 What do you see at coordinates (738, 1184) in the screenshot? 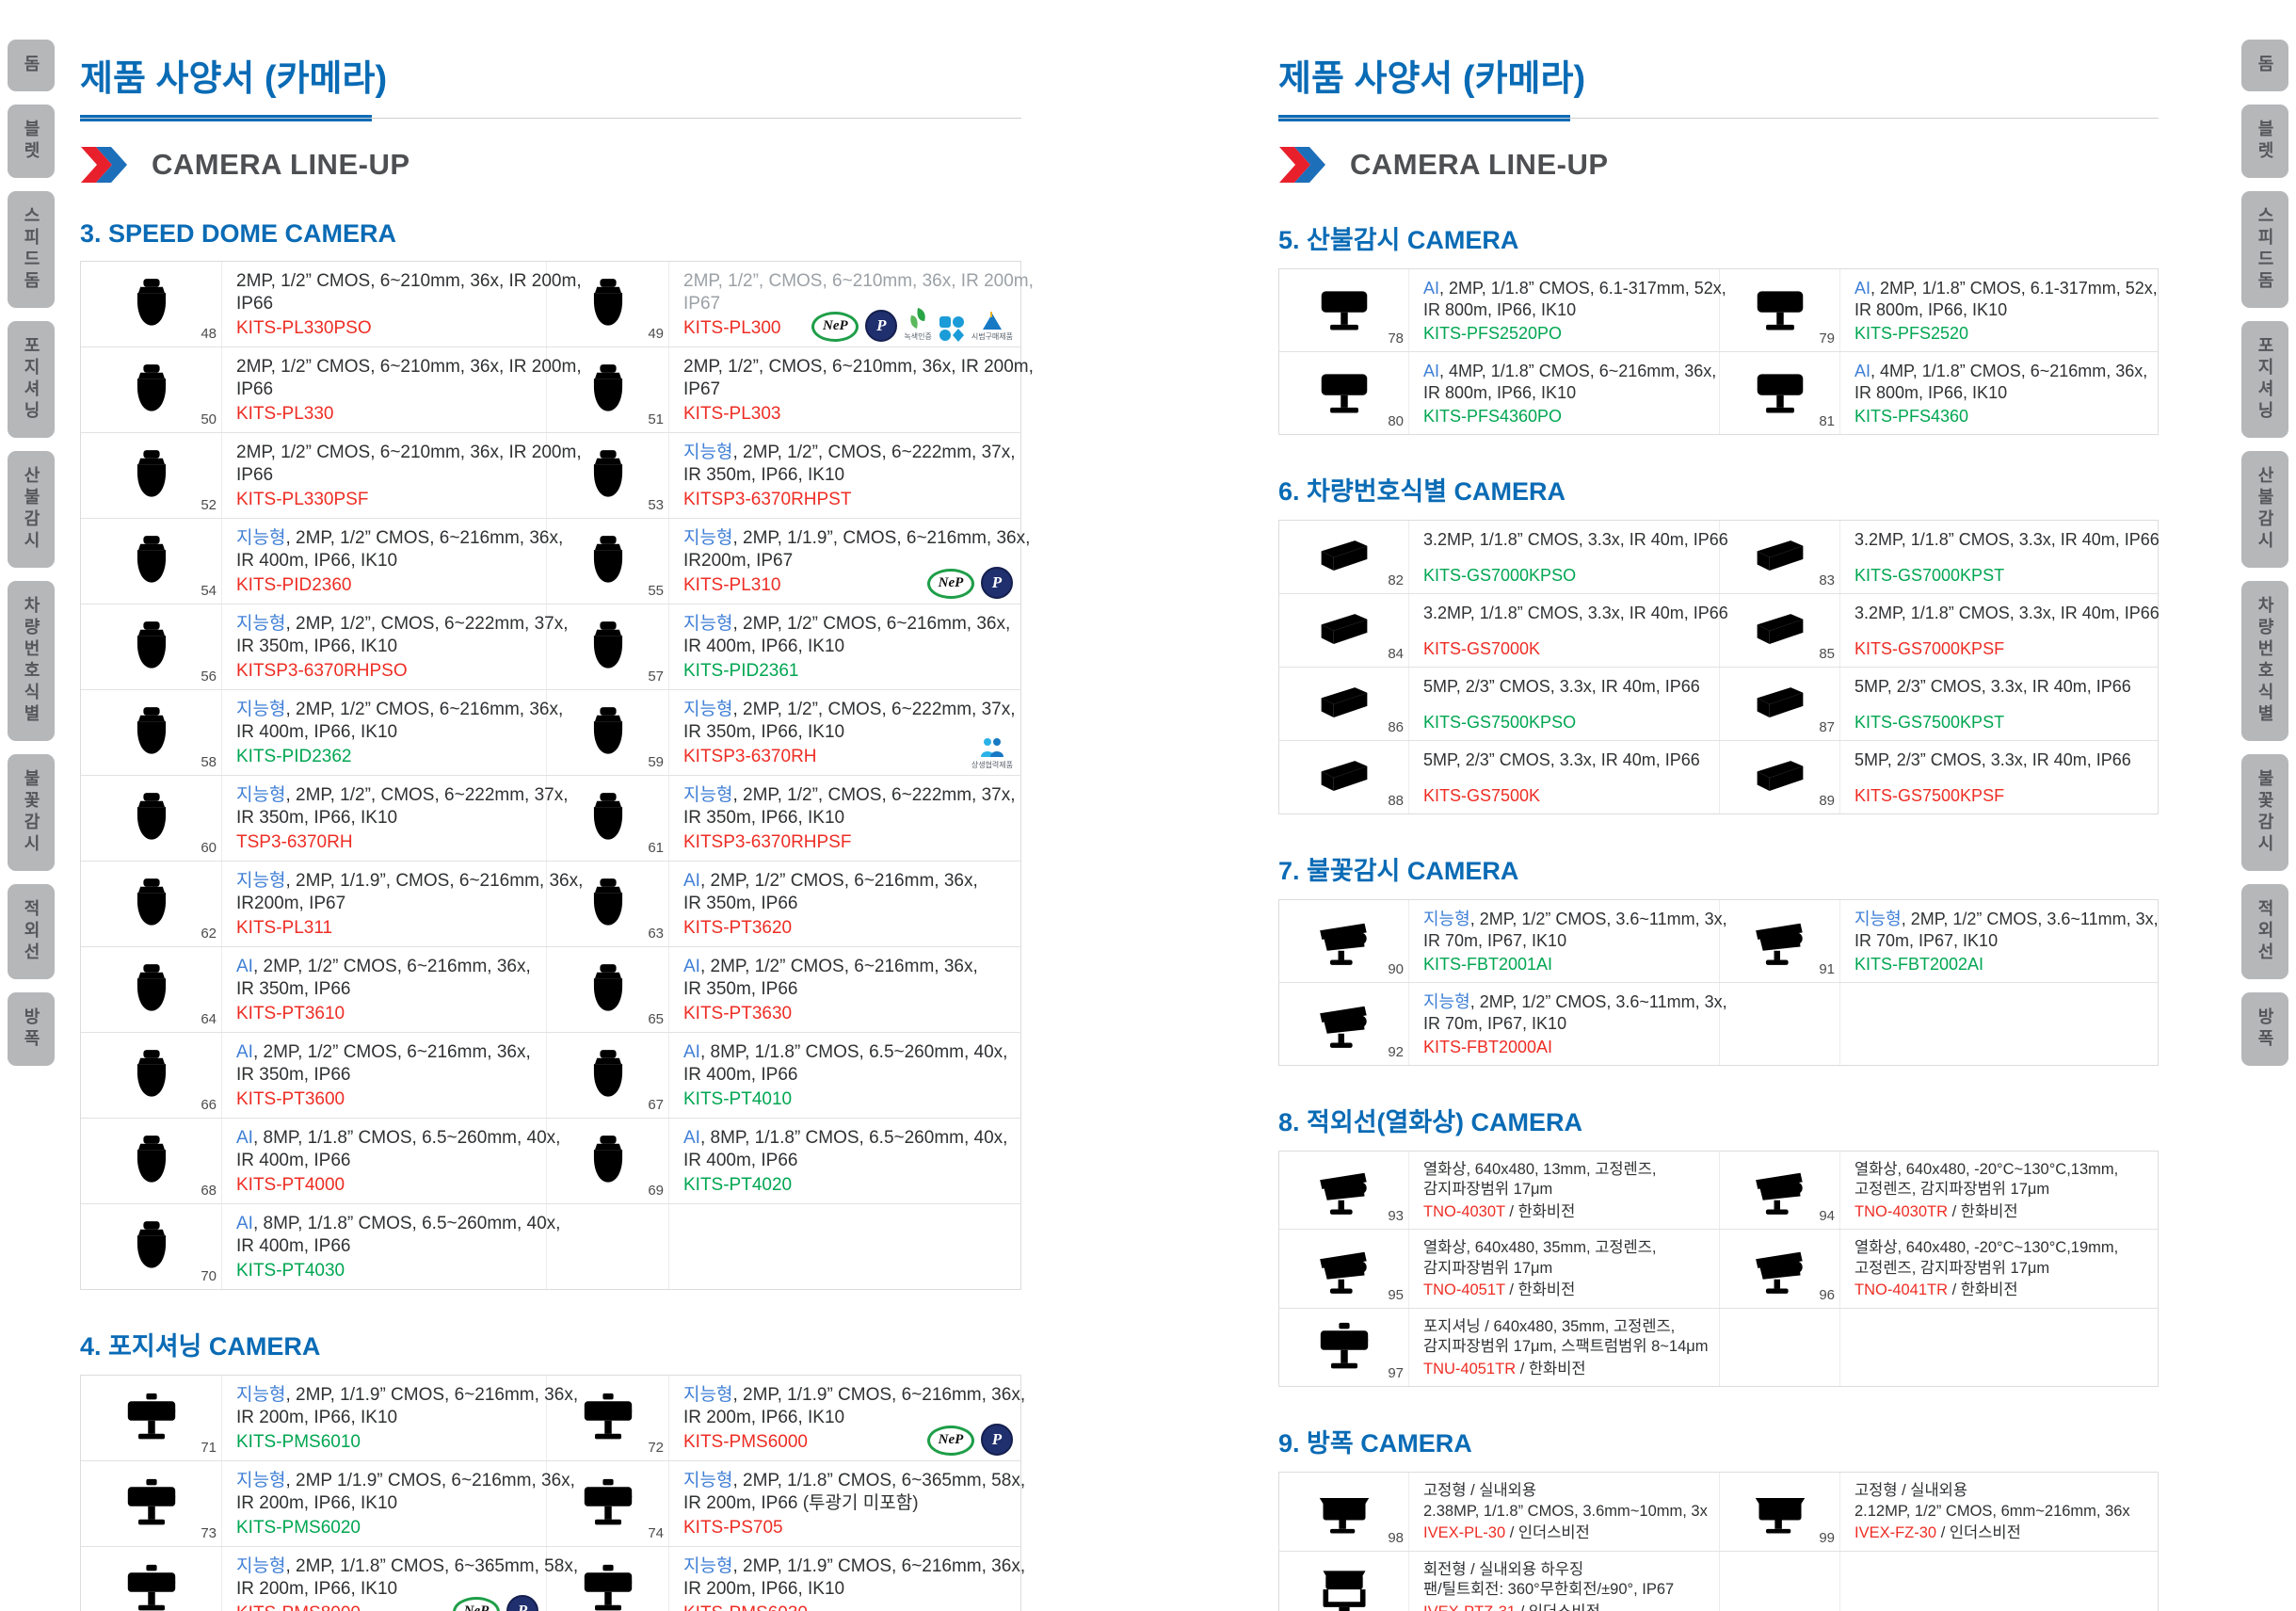
I see `model-number: KITS-PT4020` at bounding box center [738, 1184].